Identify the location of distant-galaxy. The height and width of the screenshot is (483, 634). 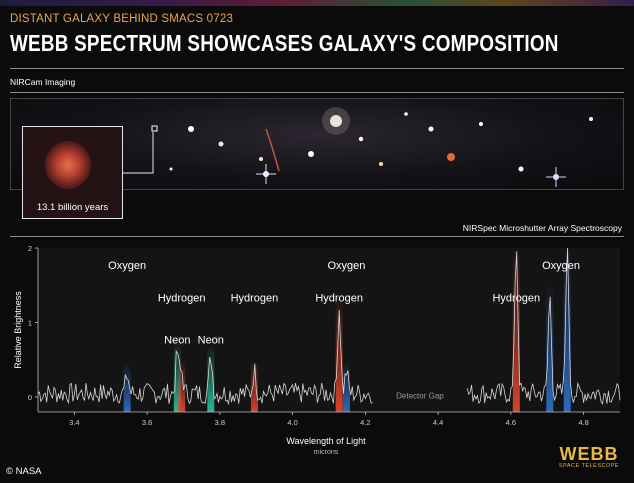
(68, 165).